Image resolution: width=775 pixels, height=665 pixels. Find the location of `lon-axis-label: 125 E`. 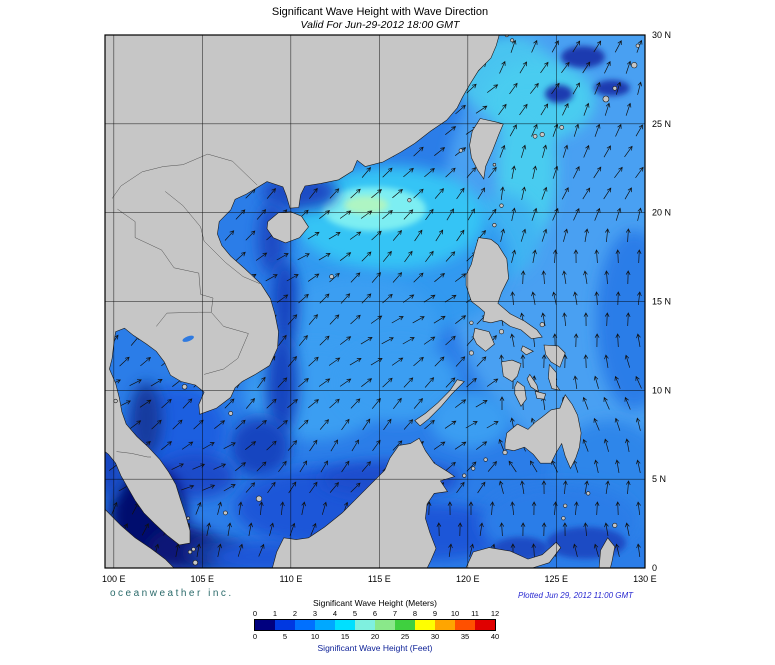

lon-axis-label: 125 E is located at coordinates (557, 579).